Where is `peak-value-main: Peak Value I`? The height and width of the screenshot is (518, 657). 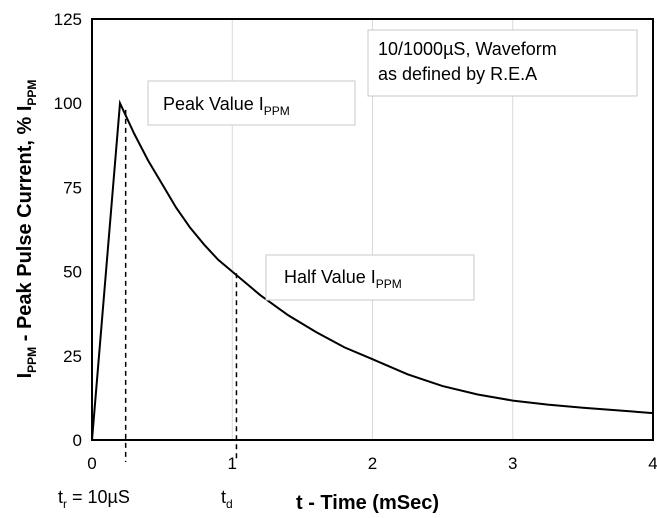
peak-value-main: Peak Value I is located at coordinates (213, 104).